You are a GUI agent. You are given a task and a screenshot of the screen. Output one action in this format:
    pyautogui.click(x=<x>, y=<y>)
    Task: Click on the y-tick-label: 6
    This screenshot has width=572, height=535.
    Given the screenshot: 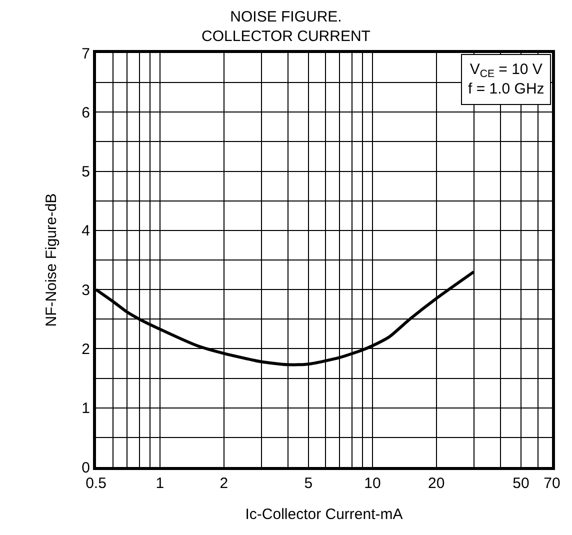 What is the action you would take?
    pyautogui.click(x=86, y=113)
    